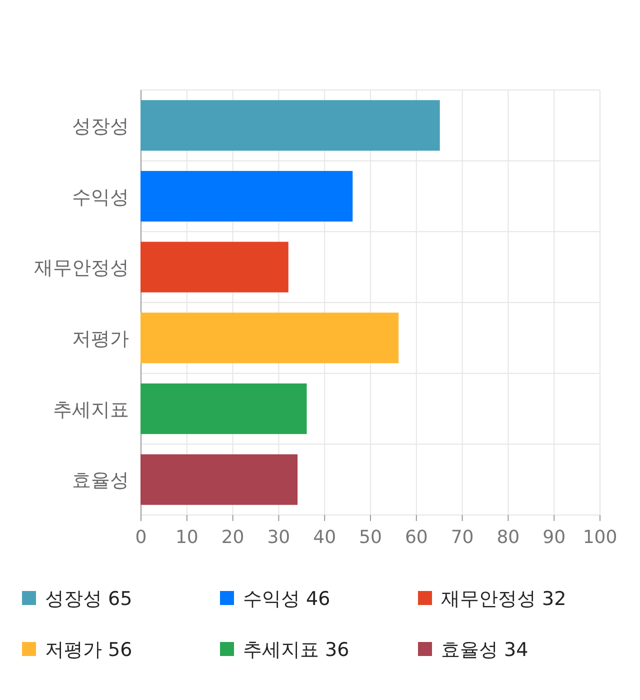 This screenshot has height=700, width=640. Describe the element at coordinates (100, 126) in the screenshot. I see `y-tick-label: 성장성` at that location.